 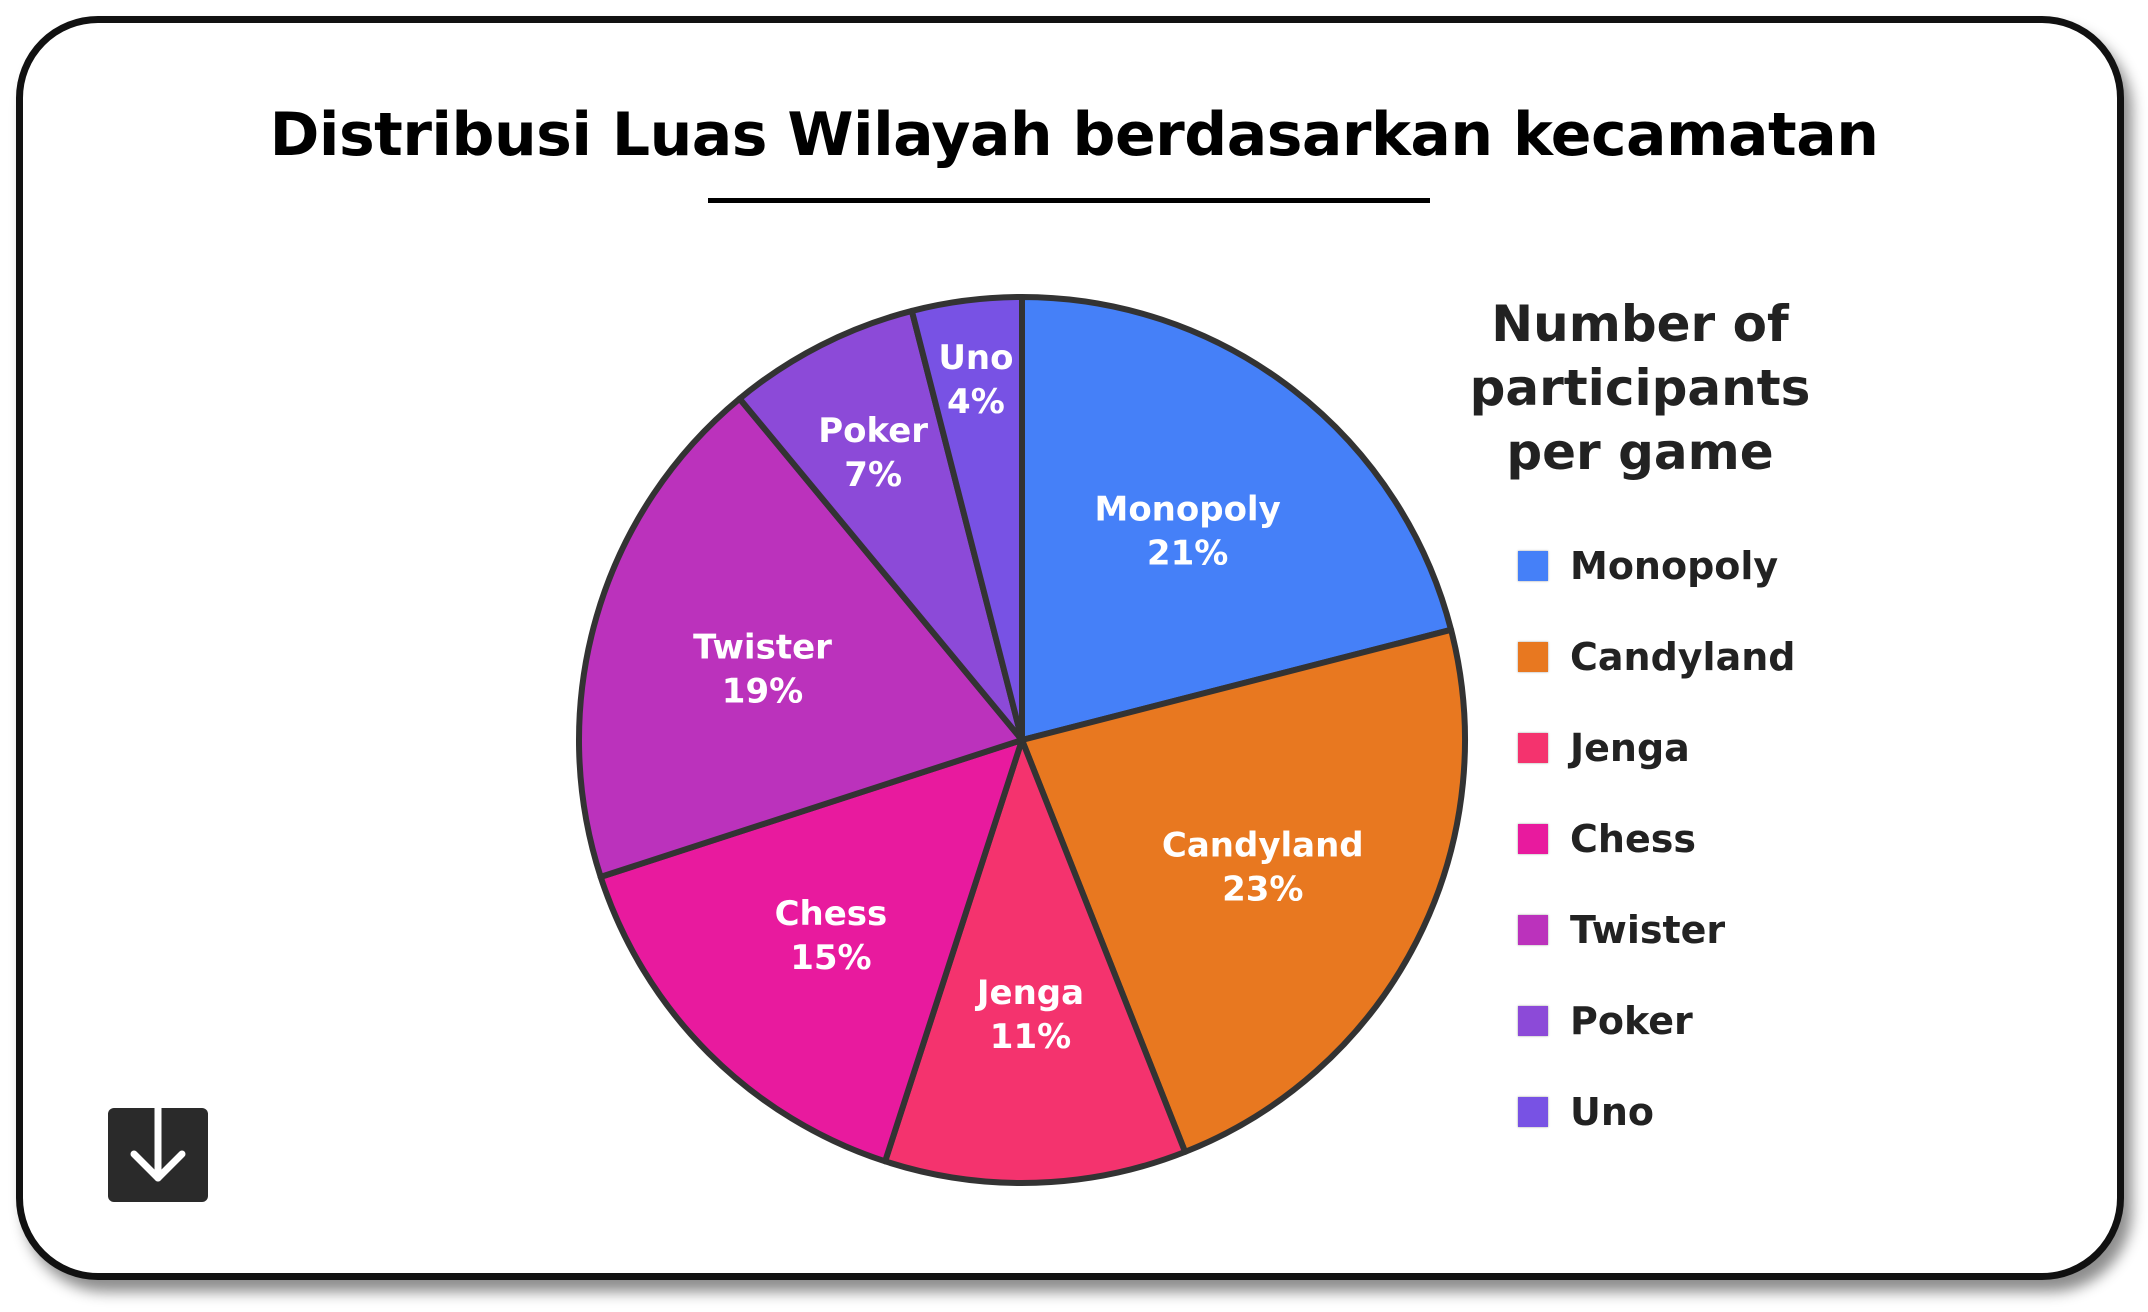 I want to click on legend-title-line: per game, so click(x=1640, y=452).